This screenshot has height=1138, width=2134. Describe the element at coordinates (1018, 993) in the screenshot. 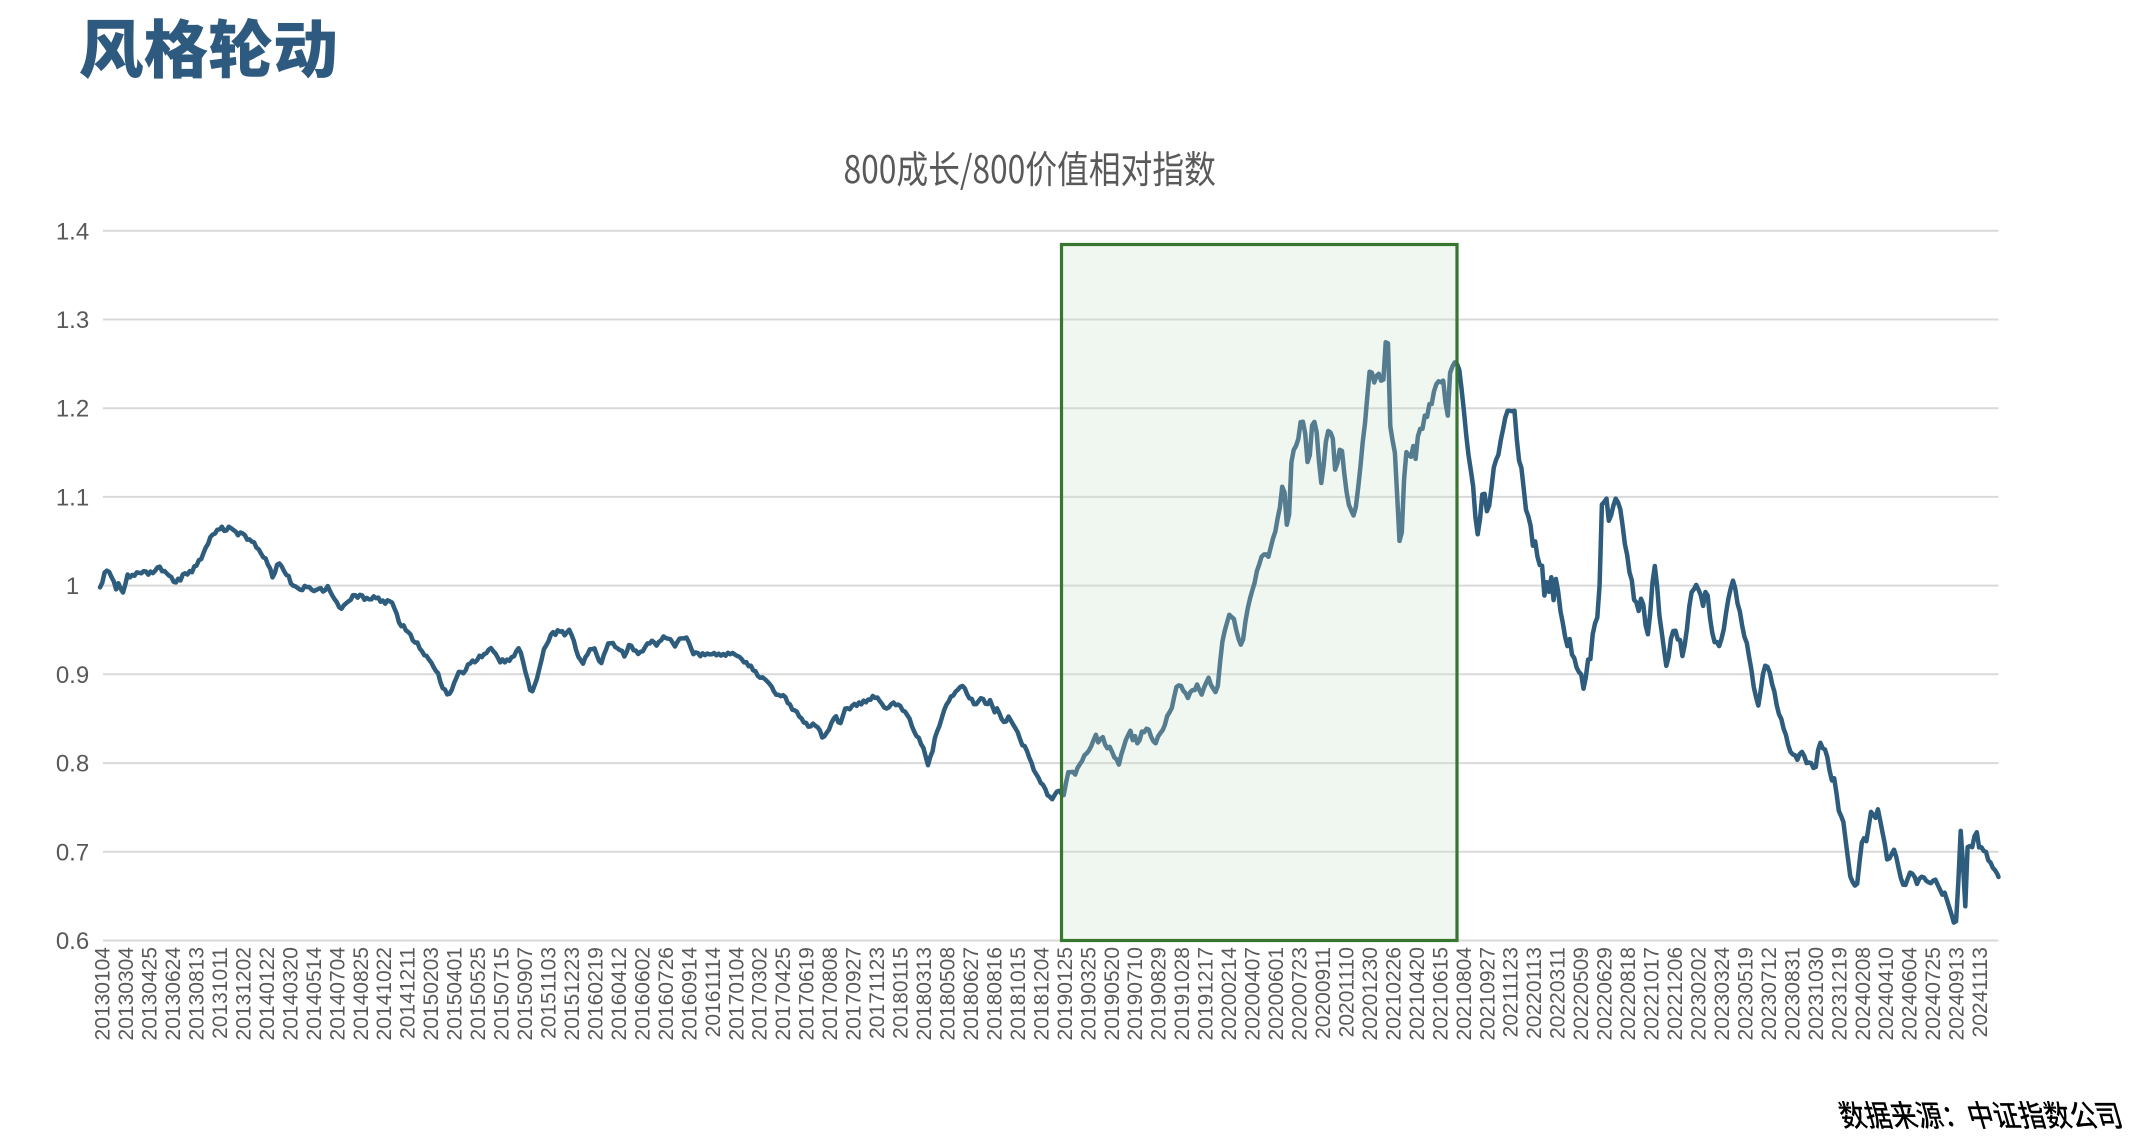

I see `svg-text: 20181015` at that location.